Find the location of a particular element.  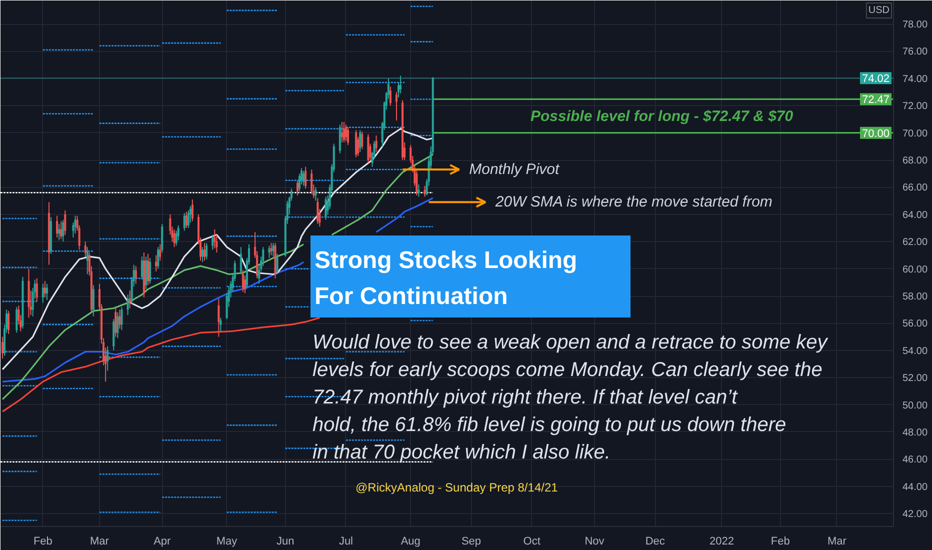

x-tick-label: Jul is located at coordinates (346, 542).